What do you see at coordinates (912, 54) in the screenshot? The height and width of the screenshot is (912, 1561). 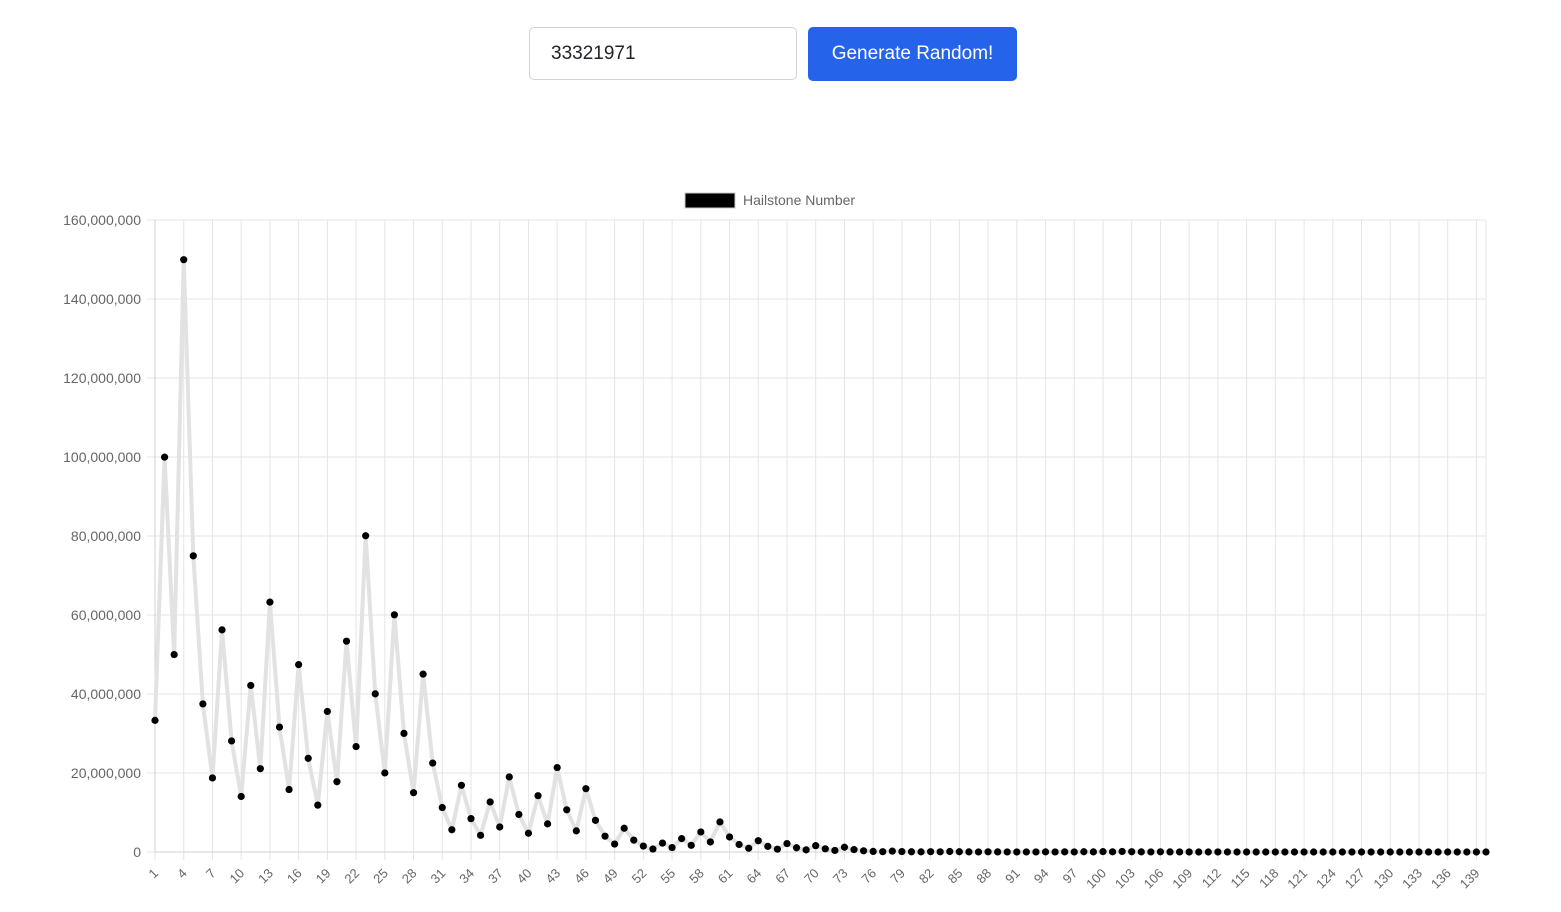 I see `generate-random-button: Generate Random!` at bounding box center [912, 54].